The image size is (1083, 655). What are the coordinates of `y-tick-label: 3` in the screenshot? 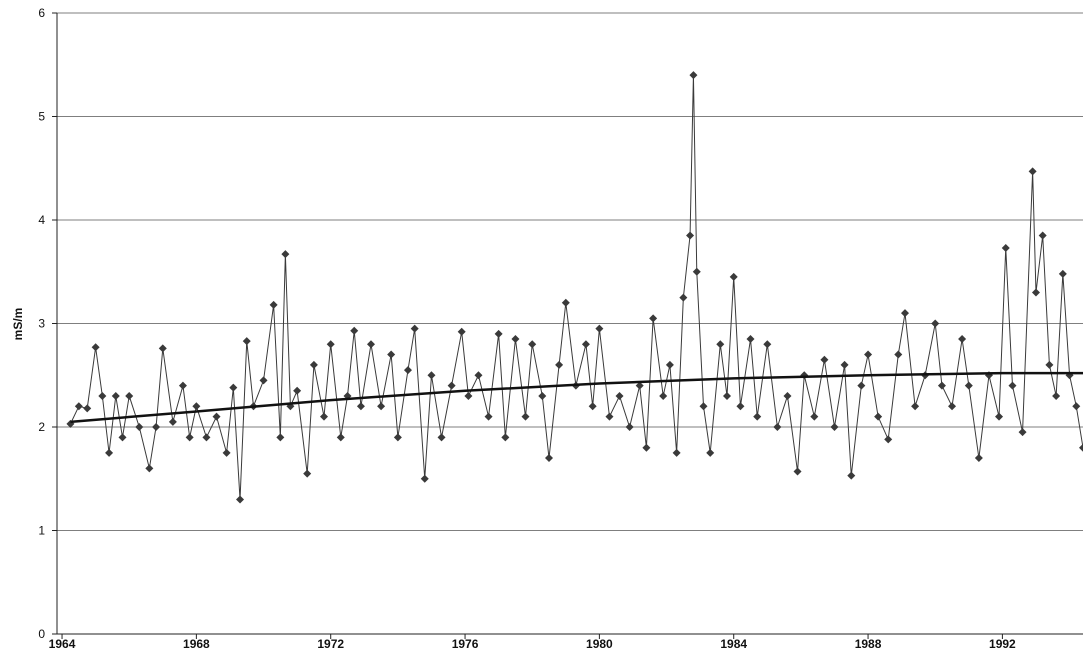 It's located at (41, 324).